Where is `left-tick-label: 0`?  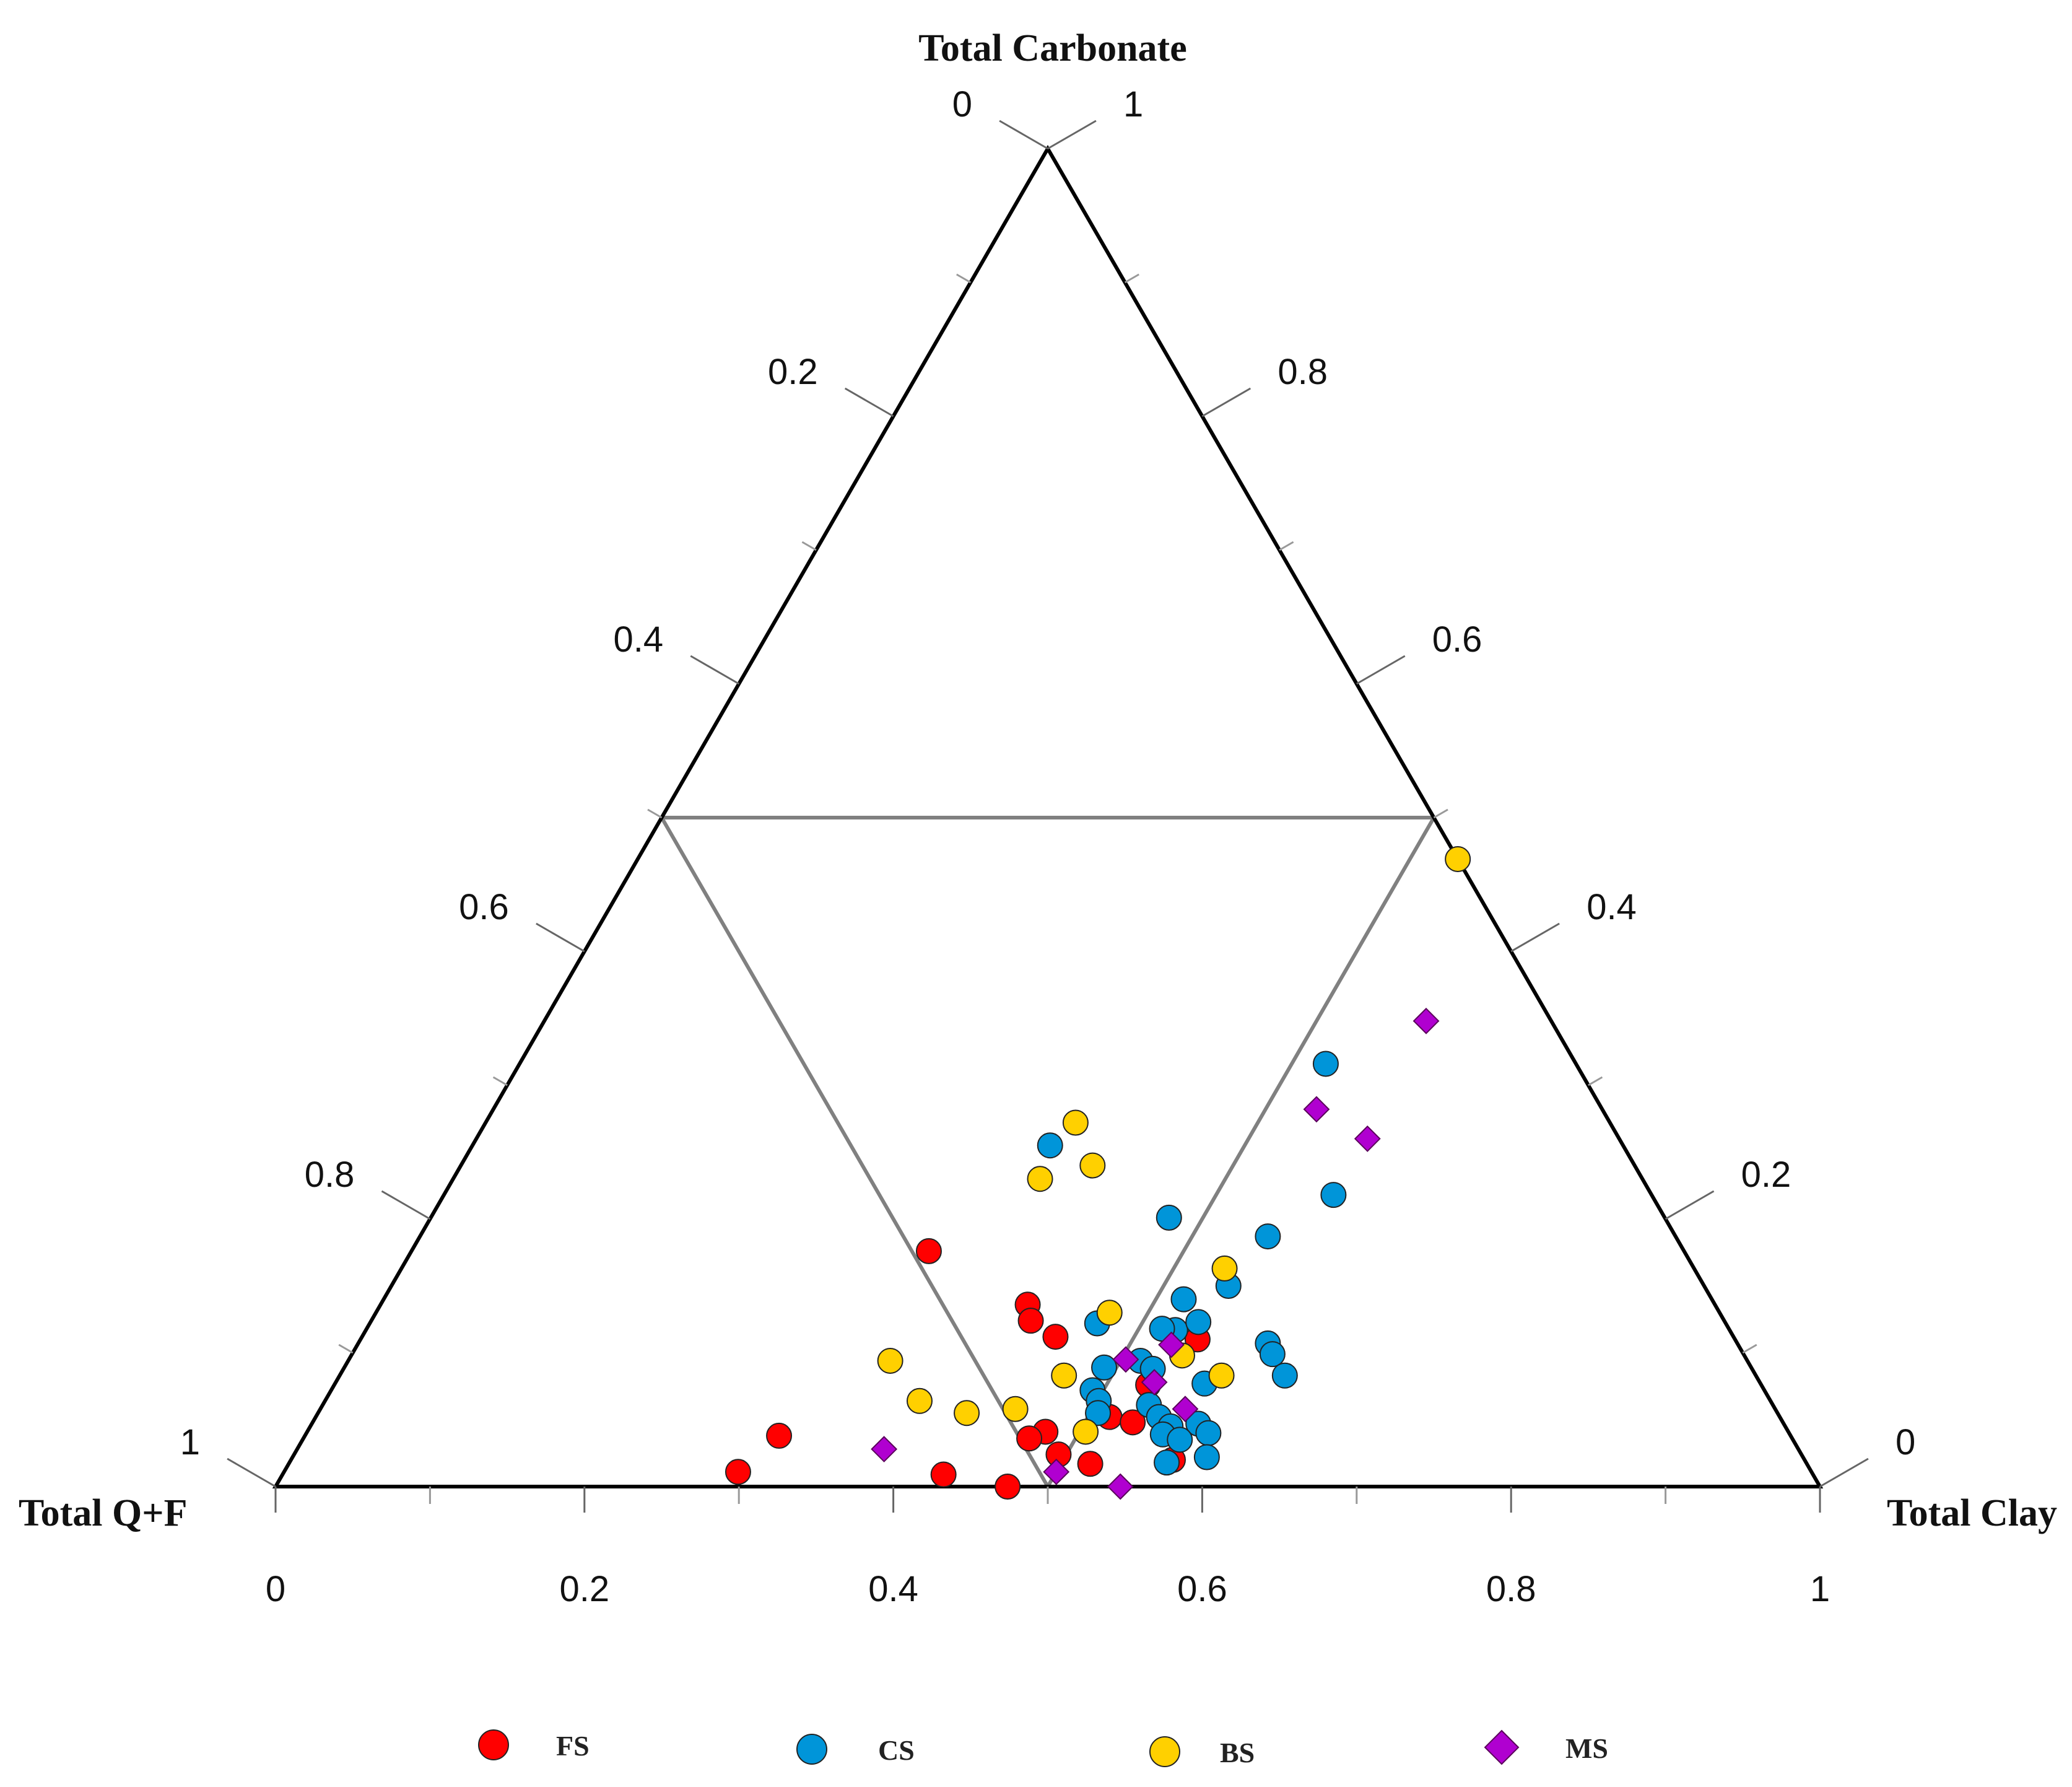
left-tick-label: 0 is located at coordinates (962, 104).